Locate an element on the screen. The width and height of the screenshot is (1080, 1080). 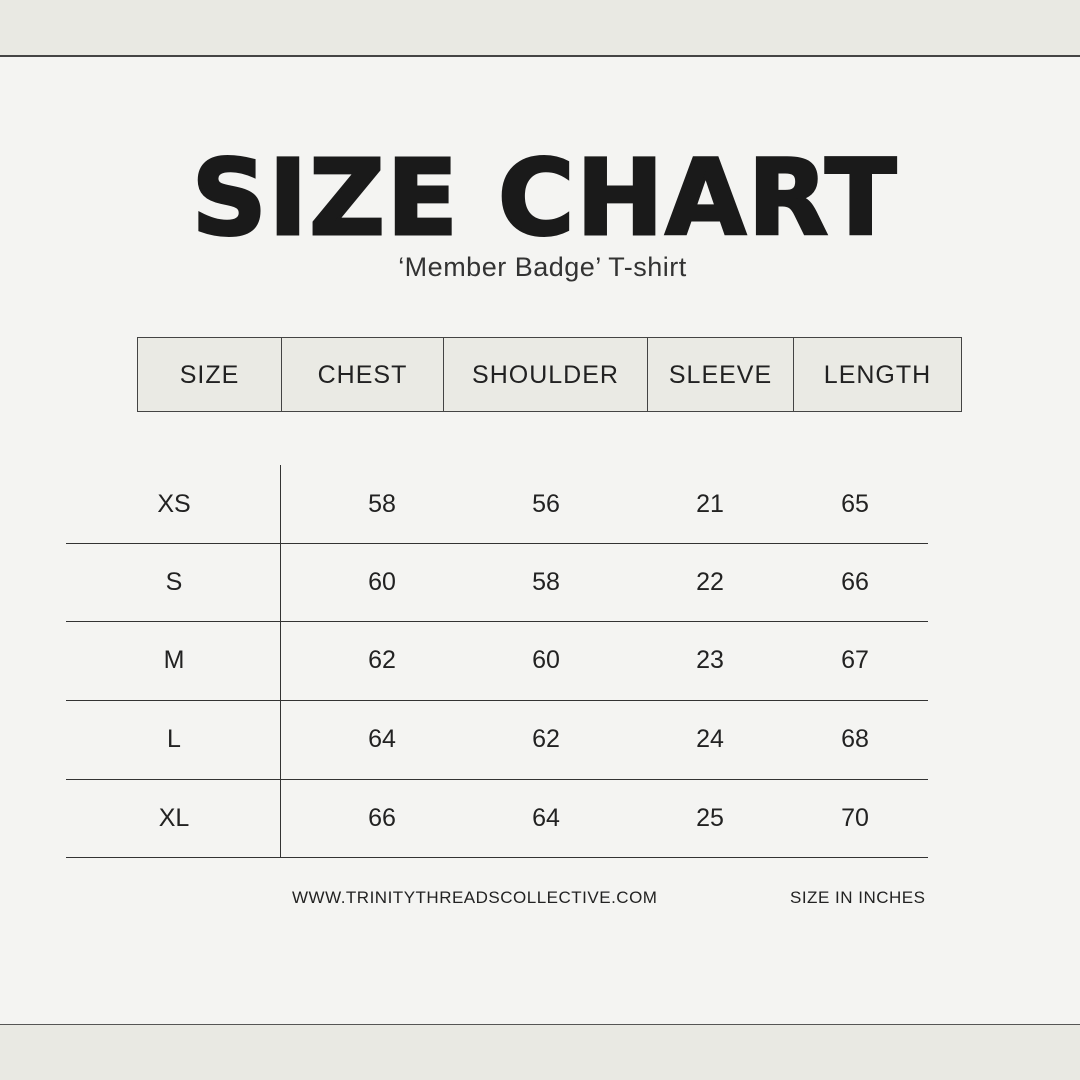
header-cell-length: LENGTH is located at coordinates (877, 374).